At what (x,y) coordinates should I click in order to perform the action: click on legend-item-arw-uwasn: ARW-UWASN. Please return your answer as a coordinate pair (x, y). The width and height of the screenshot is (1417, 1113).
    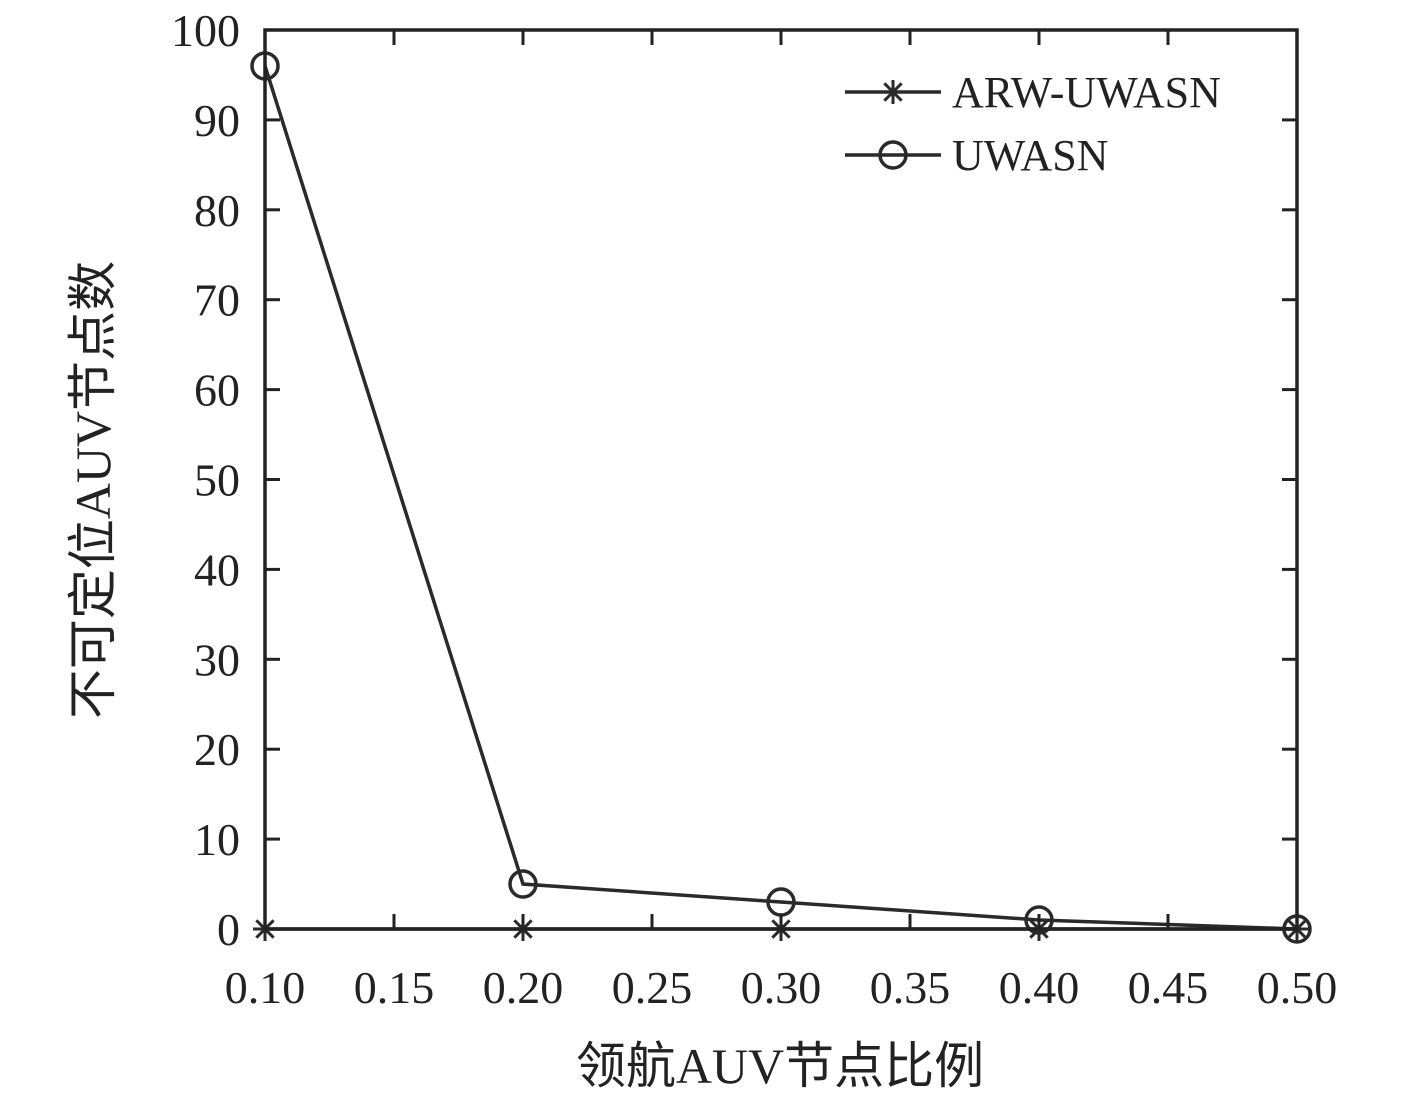
    Looking at the image, I should click on (1033, 92).